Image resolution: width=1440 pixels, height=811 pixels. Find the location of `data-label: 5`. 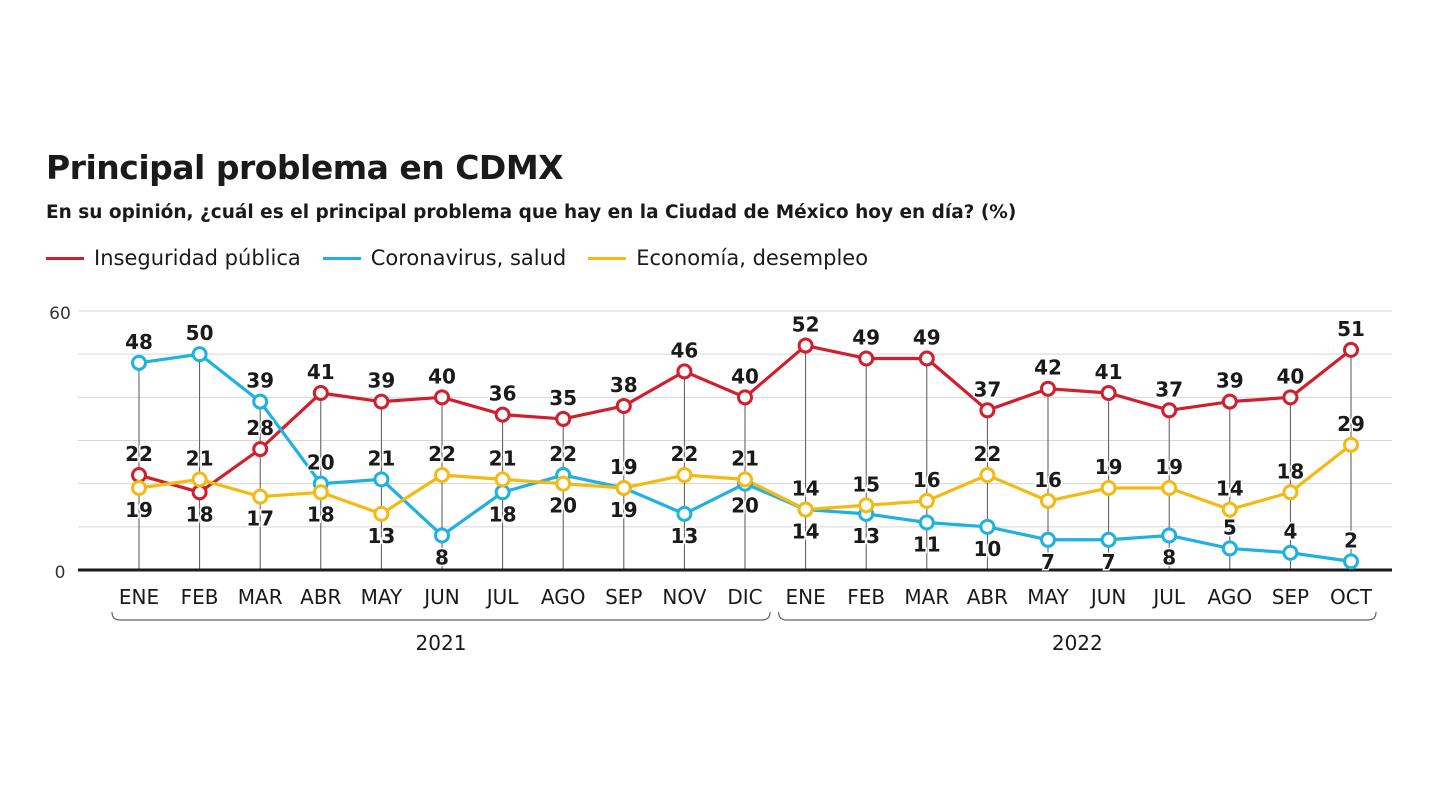

data-label: 5 is located at coordinates (1230, 527).